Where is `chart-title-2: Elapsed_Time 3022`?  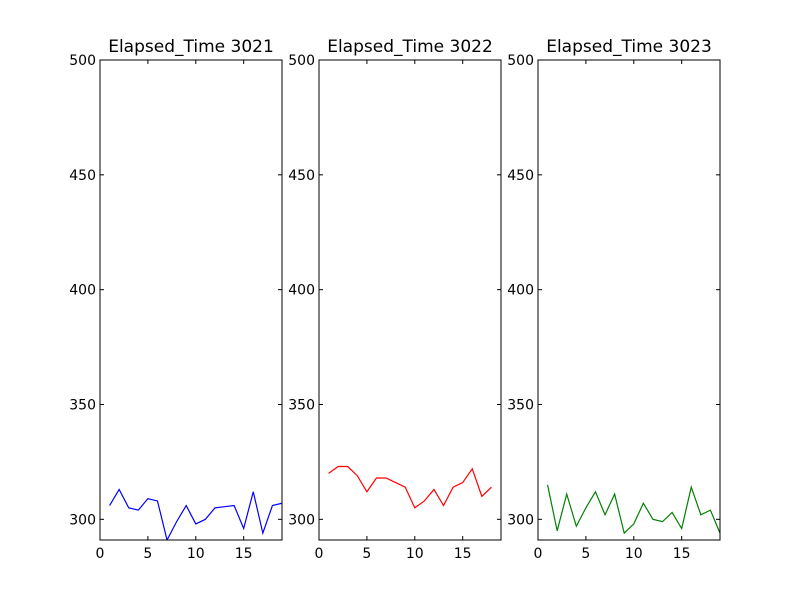
chart-title-2: Elapsed_Time 3022 is located at coordinates (410, 47).